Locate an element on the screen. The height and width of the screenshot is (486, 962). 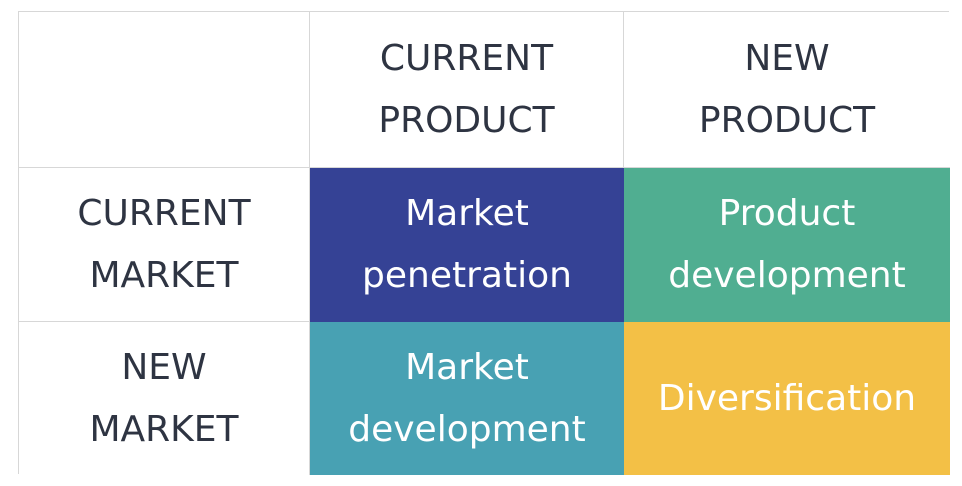
cell-market-development: Market development is located at coordinates (467, 398).